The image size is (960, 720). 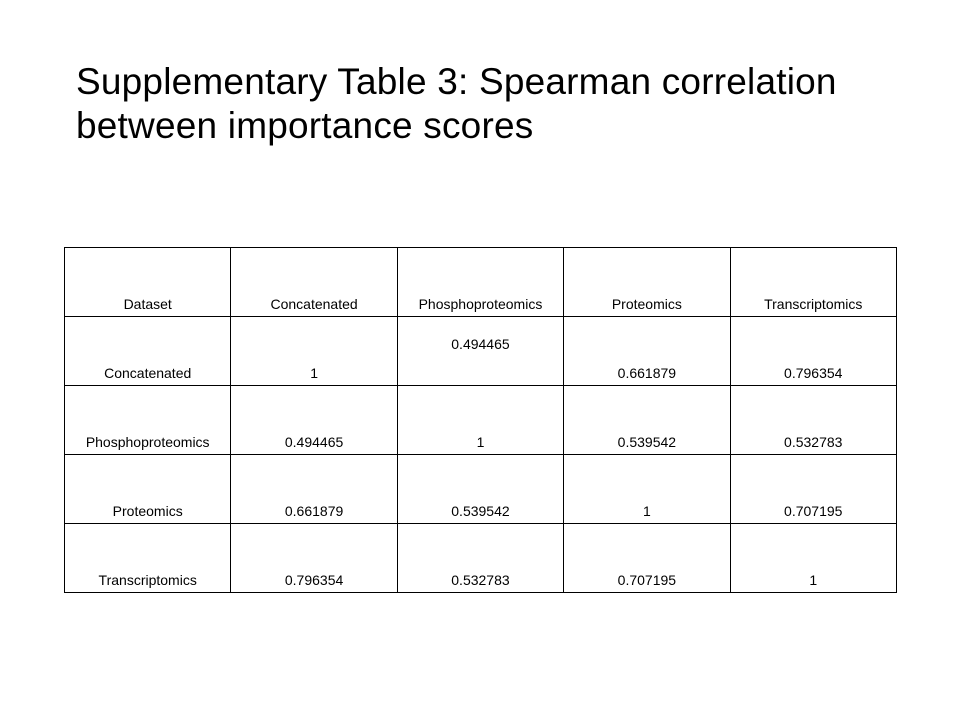 I want to click on header-cell-concatenated: Concatenated, so click(x=314, y=282).